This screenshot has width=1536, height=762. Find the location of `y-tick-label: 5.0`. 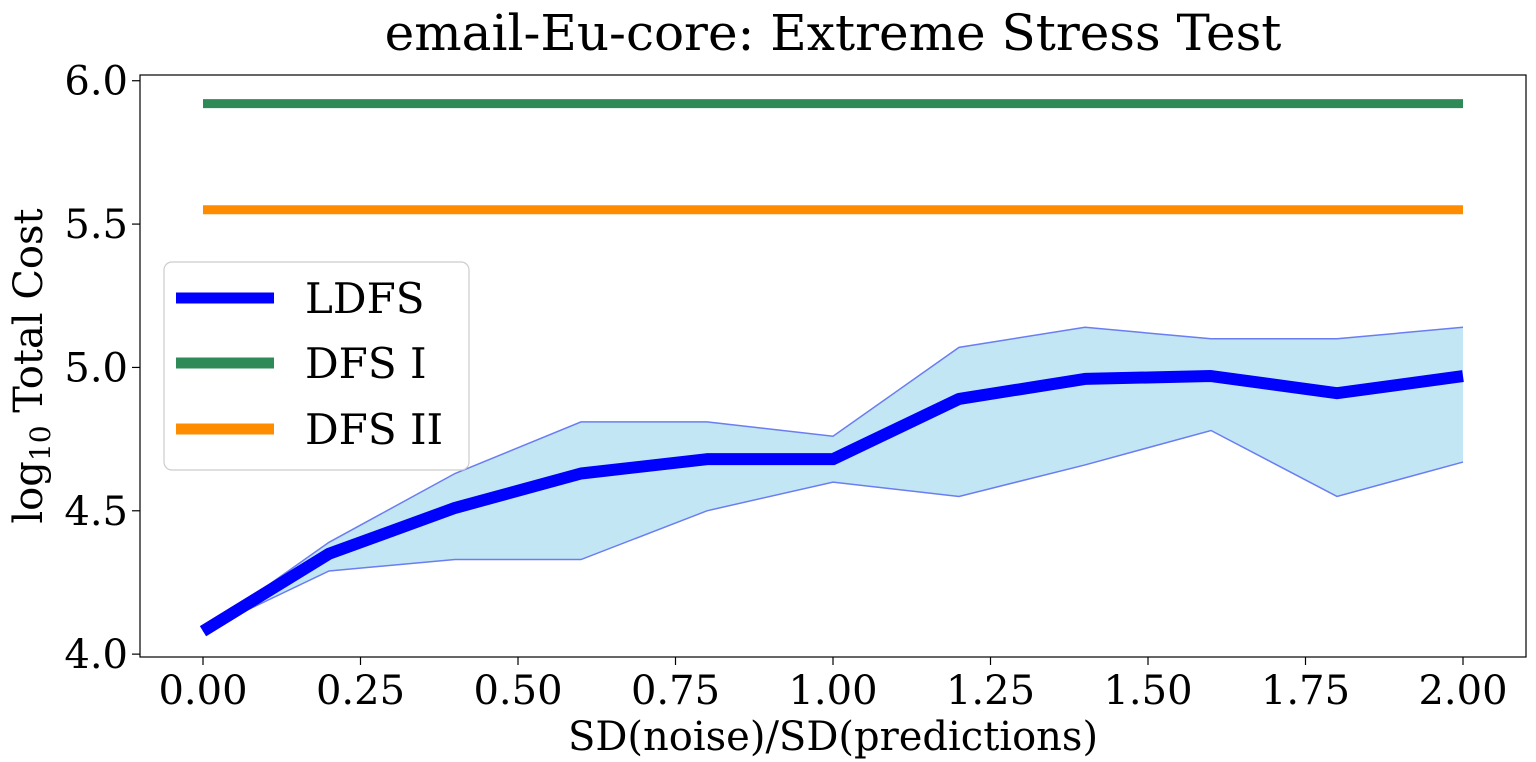

y-tick-label: 5.0 is located at coordinates (96, 368).